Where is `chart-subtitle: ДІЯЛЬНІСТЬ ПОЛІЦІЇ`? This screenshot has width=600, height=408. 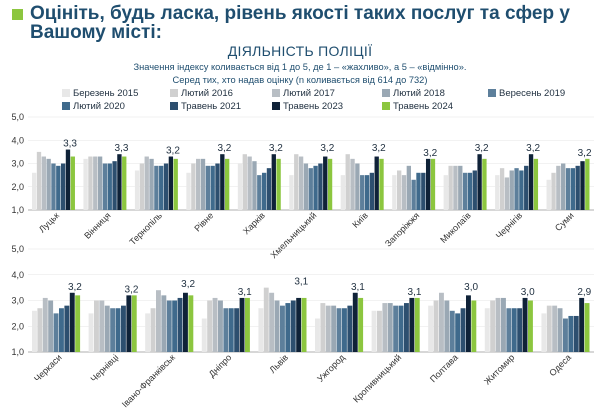
chart-subtitle: ДІЯЛЬНІСТЬ ПОЛІЦІЇ is located at coordinates (300, 51).